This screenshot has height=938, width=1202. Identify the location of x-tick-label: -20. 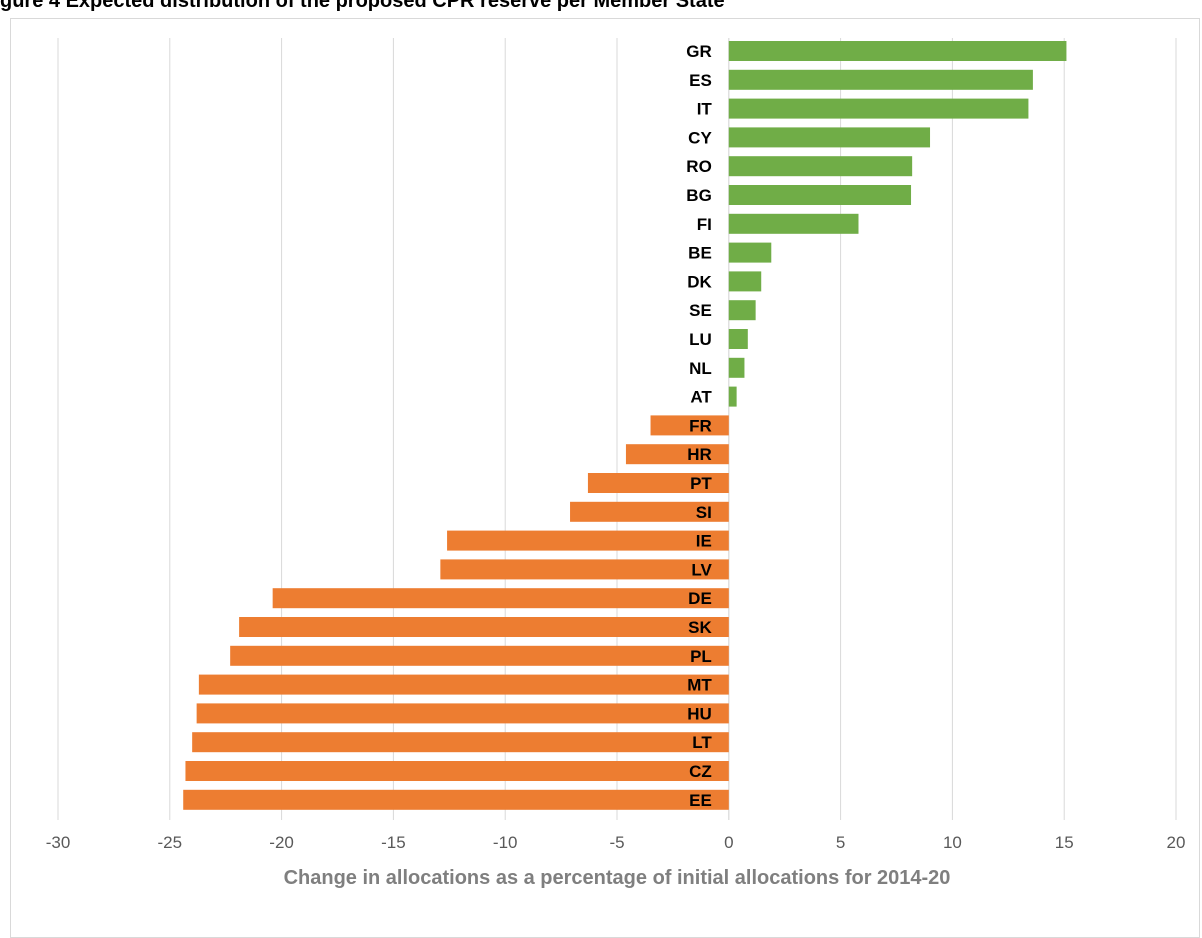
(281, 842).